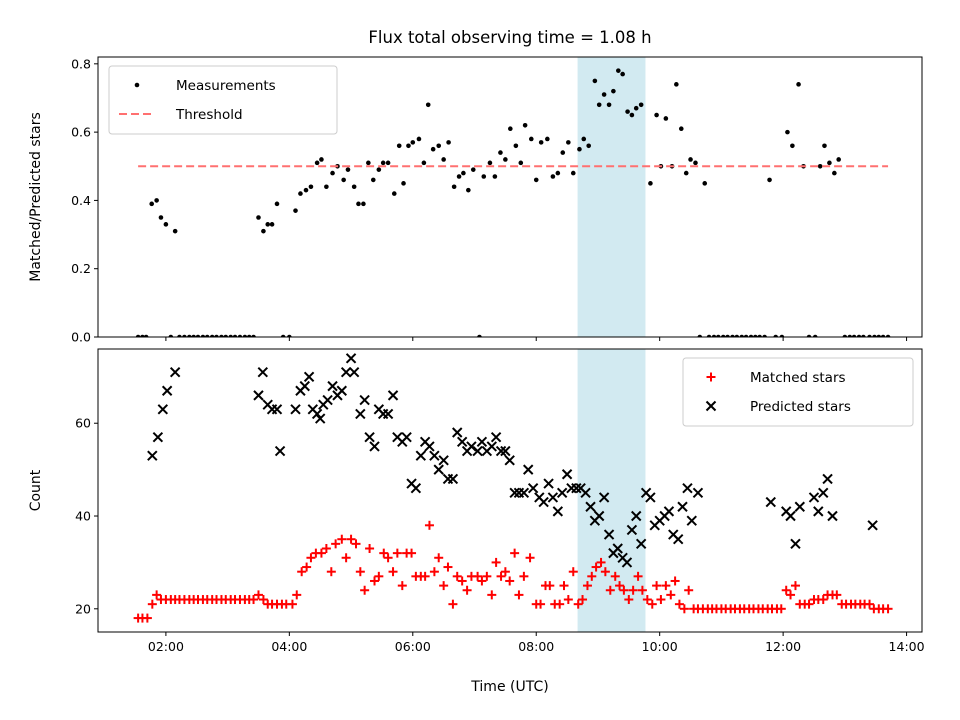 The height and width of the screenshot is (720, 960). I want to click on y-tick-label: 40, so click(83, 516).